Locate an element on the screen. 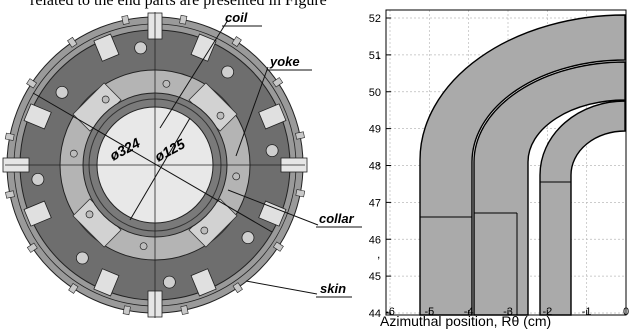 The width and height of the screenshot is (631, 329). y-tick-label: 51 is located at coordinates (375, 56).